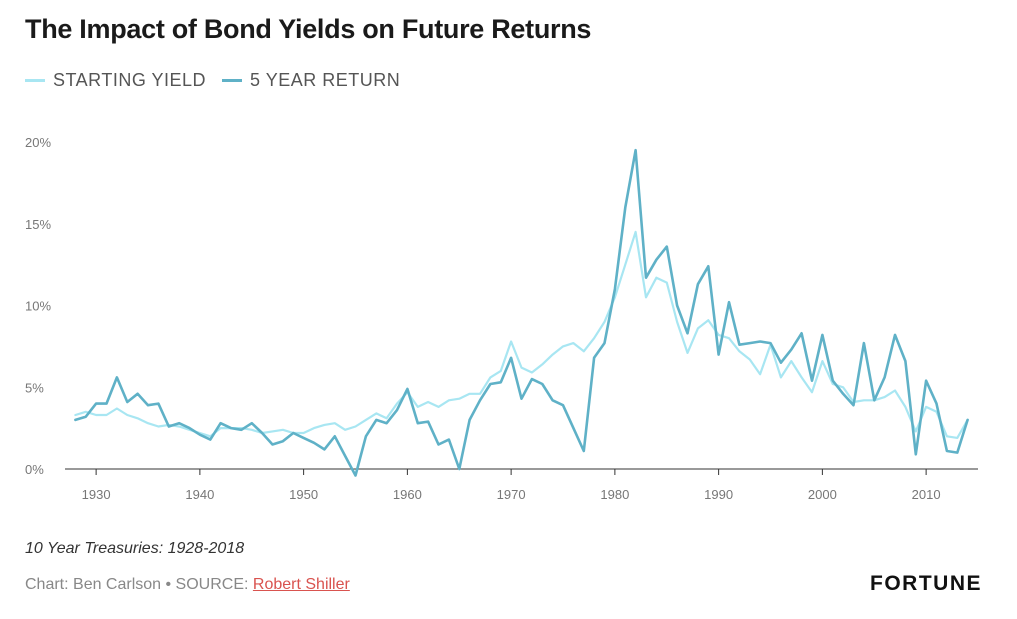 The image size is (1017, 619). Describe the element at coordinates (407, 494) in the screenshot. I see `x-tick-label: 1960` at that location.